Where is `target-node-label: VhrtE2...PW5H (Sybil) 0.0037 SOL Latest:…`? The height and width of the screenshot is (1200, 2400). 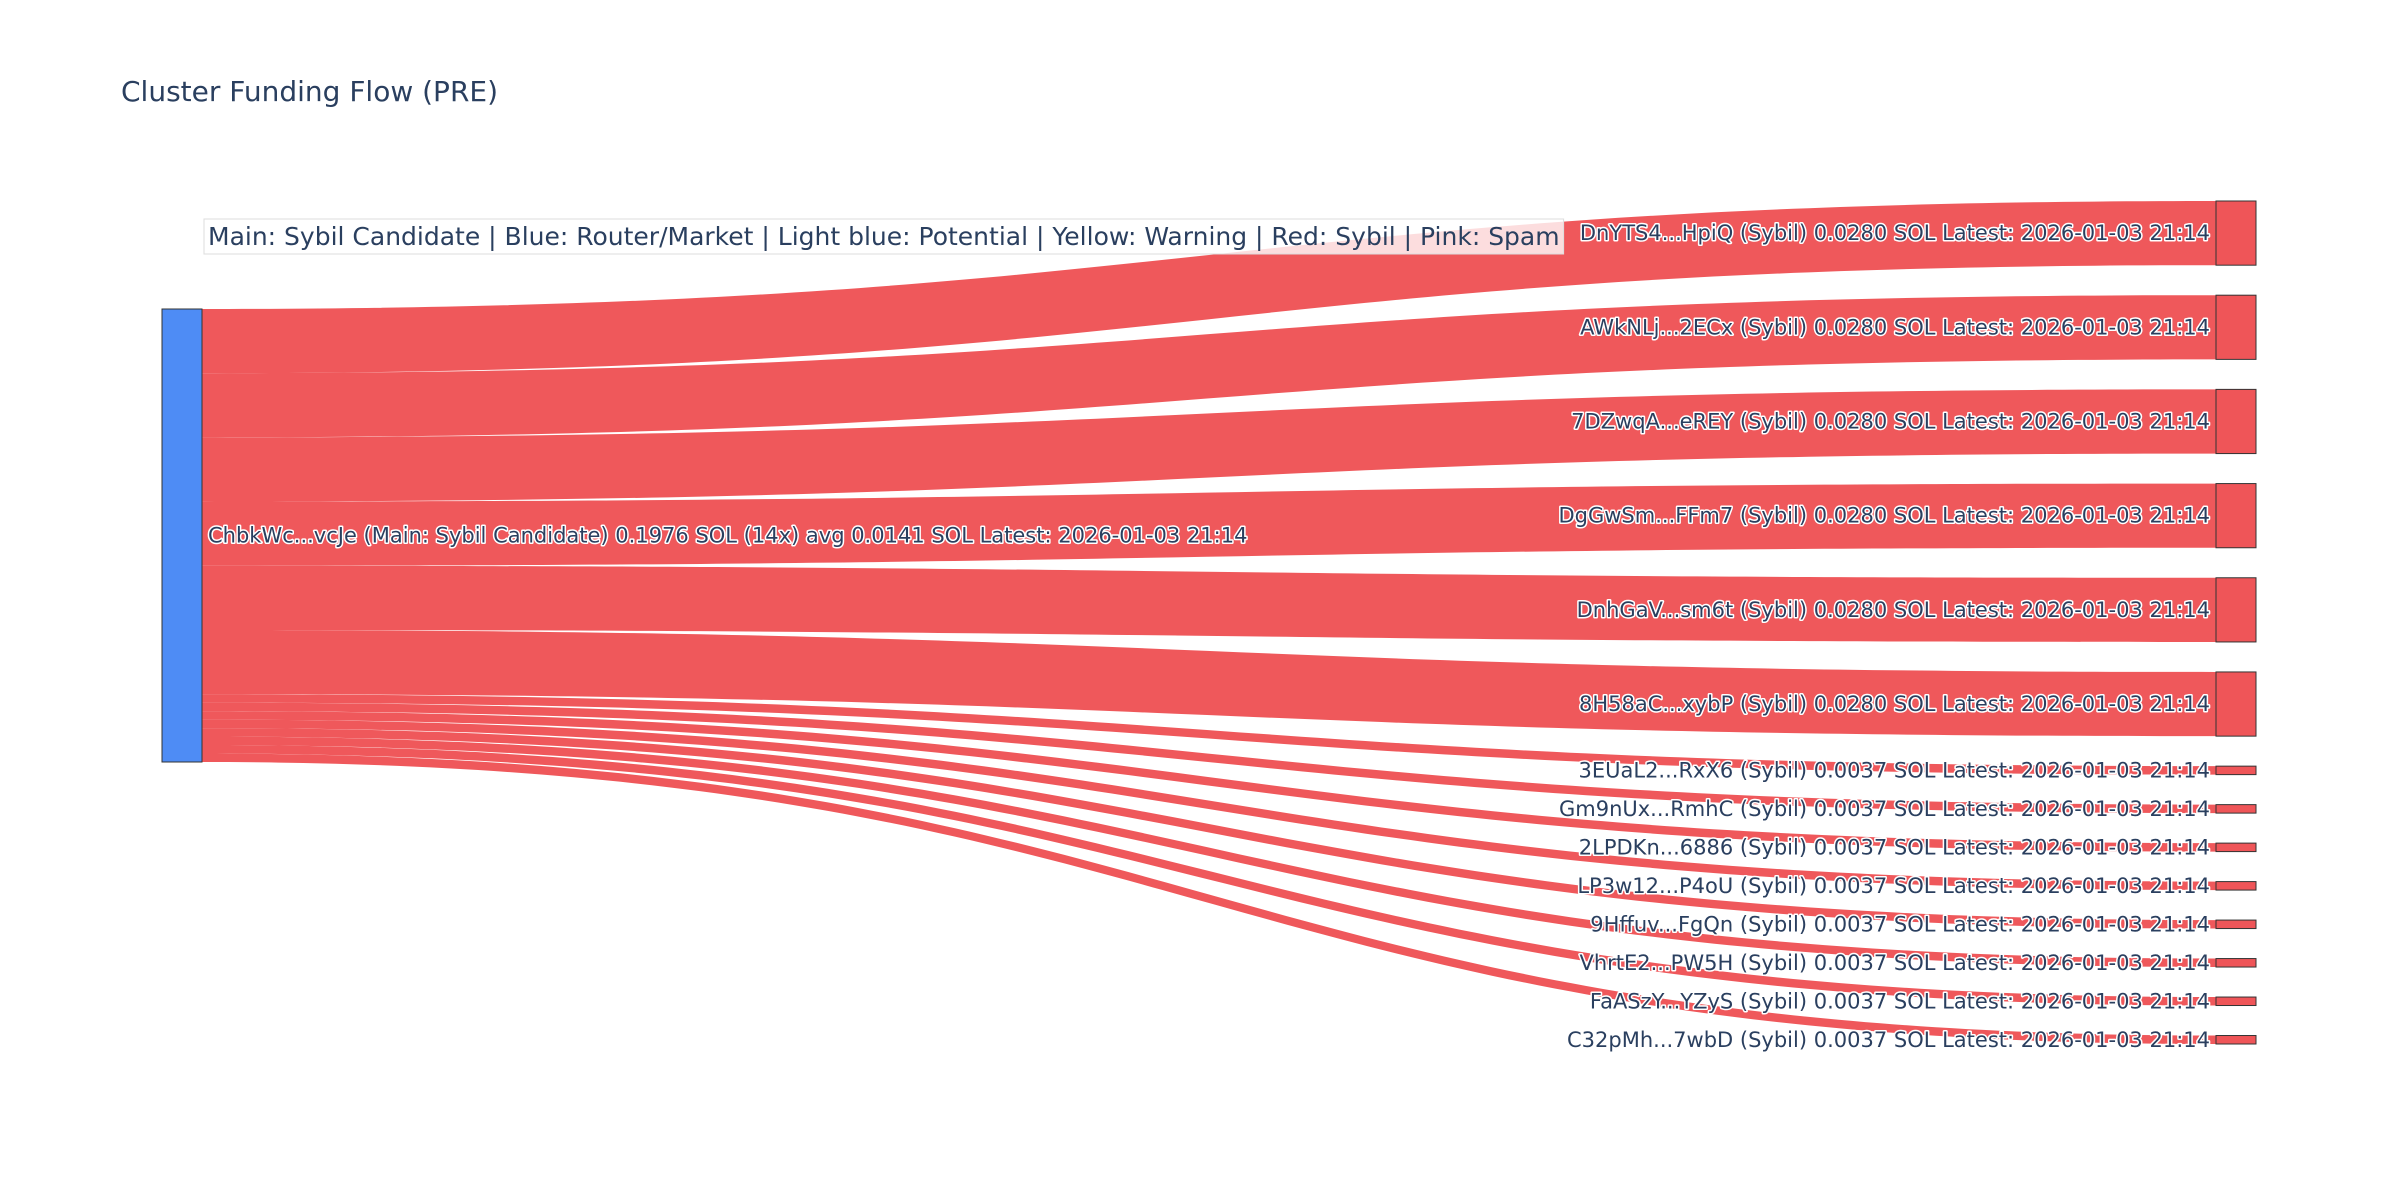 target-node-label: VhrtE2...PW5H (Sybil) 0.0037 SOL Latest:… is located at coordinates (1894, 963).